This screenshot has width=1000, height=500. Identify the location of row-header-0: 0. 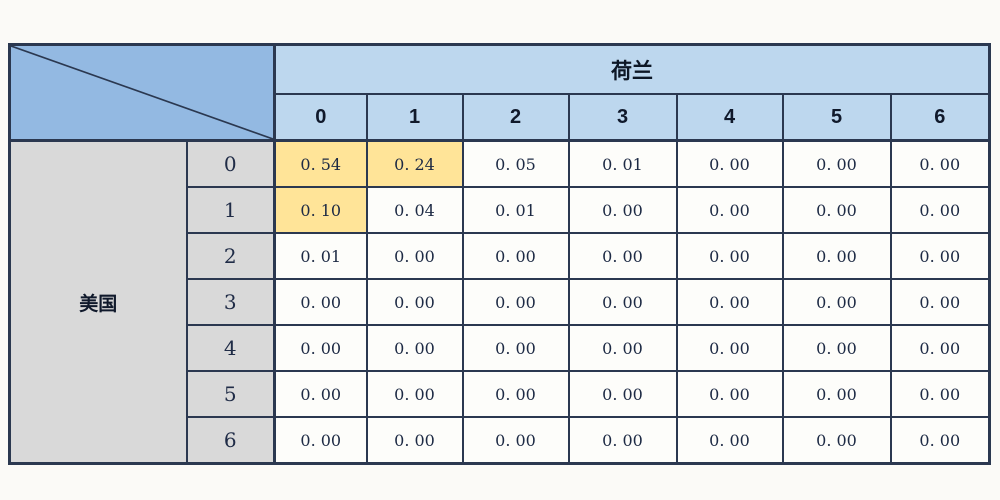
(230, 163).